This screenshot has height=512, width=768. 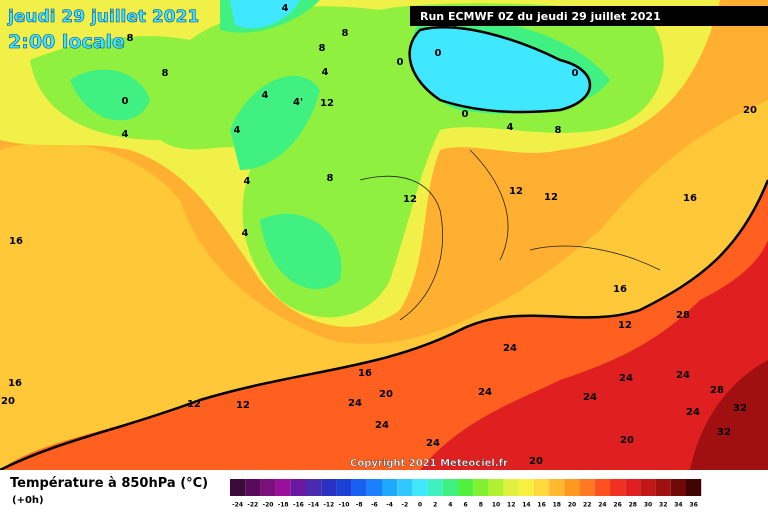 I want to click on time-label: 2:00 locale, so click(x=66, y=42).